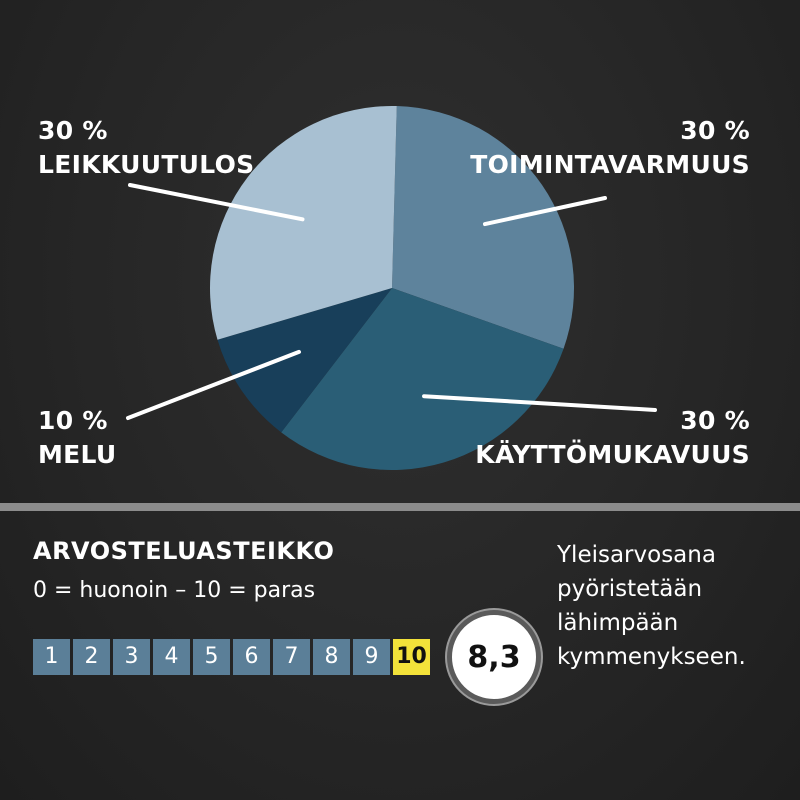  What do you see at coordinates (91, 657) in the screenshot?
I see `scale-cell-2: 2` at bounding box center [91, 657].